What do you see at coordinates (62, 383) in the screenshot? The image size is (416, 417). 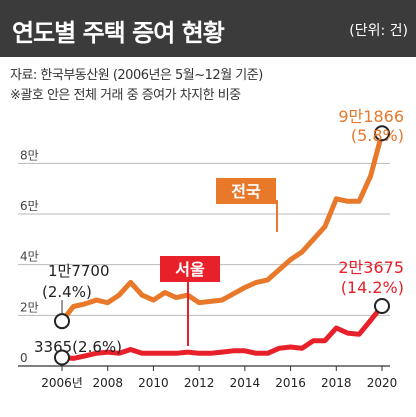 I see `x-tick-label: 2006년` at bounding box center [62, 383].